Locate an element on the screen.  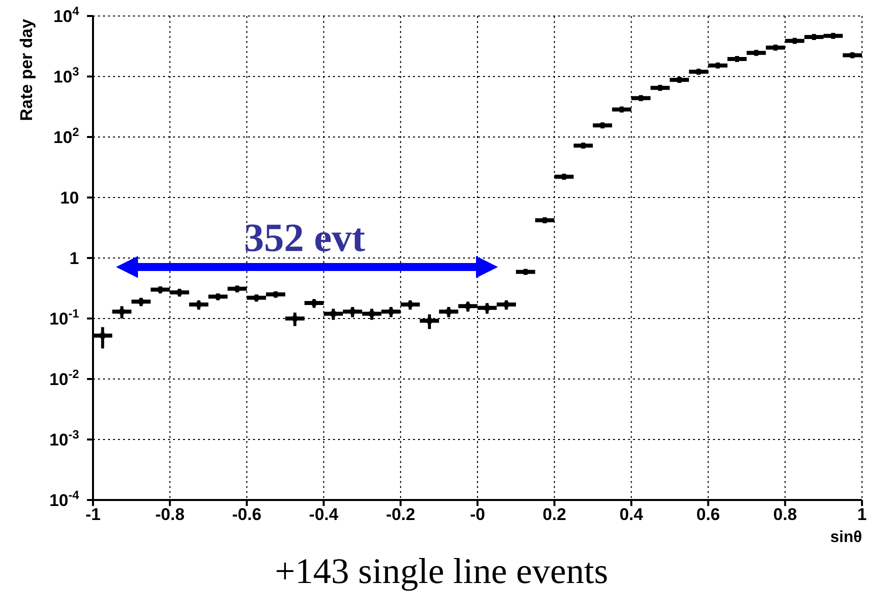
x-tick-label: 0.8 is located at coordinates (785, 514).